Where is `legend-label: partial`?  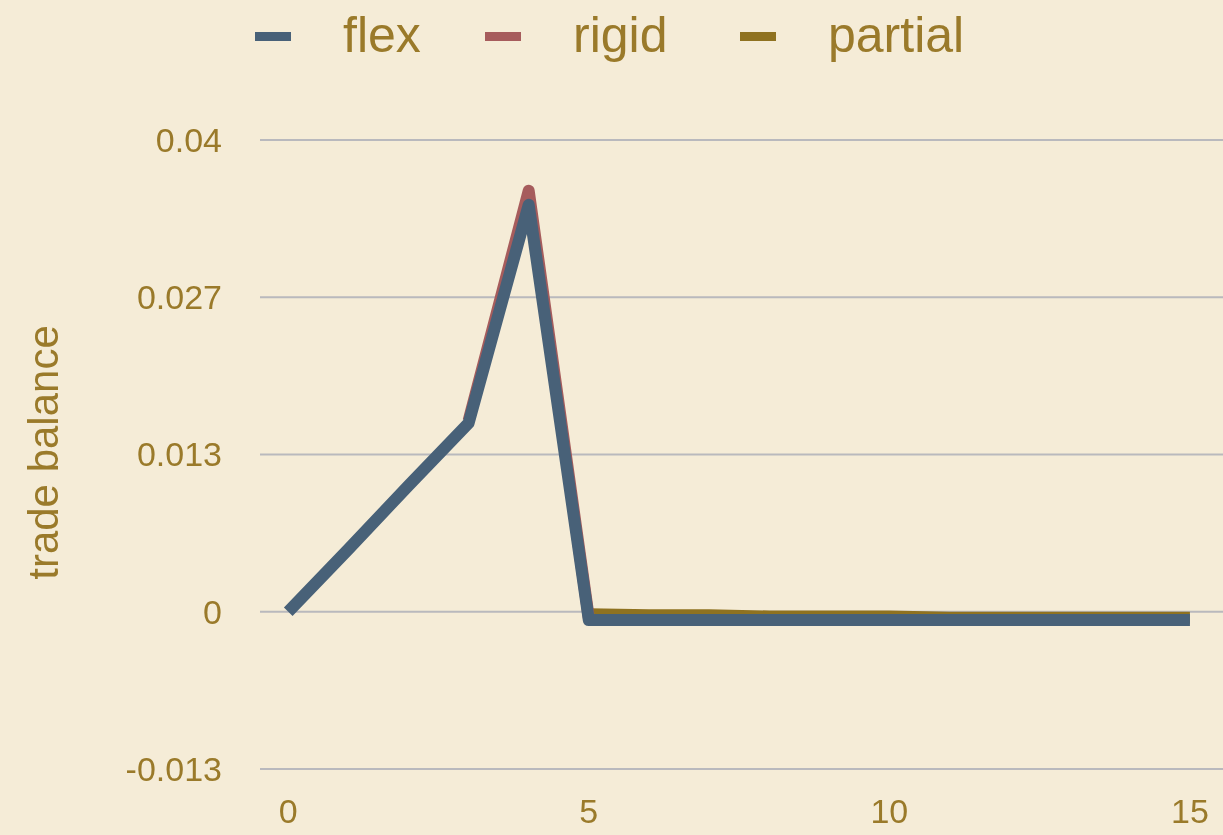 legend-label: partial is located at coordinates (896, 35).